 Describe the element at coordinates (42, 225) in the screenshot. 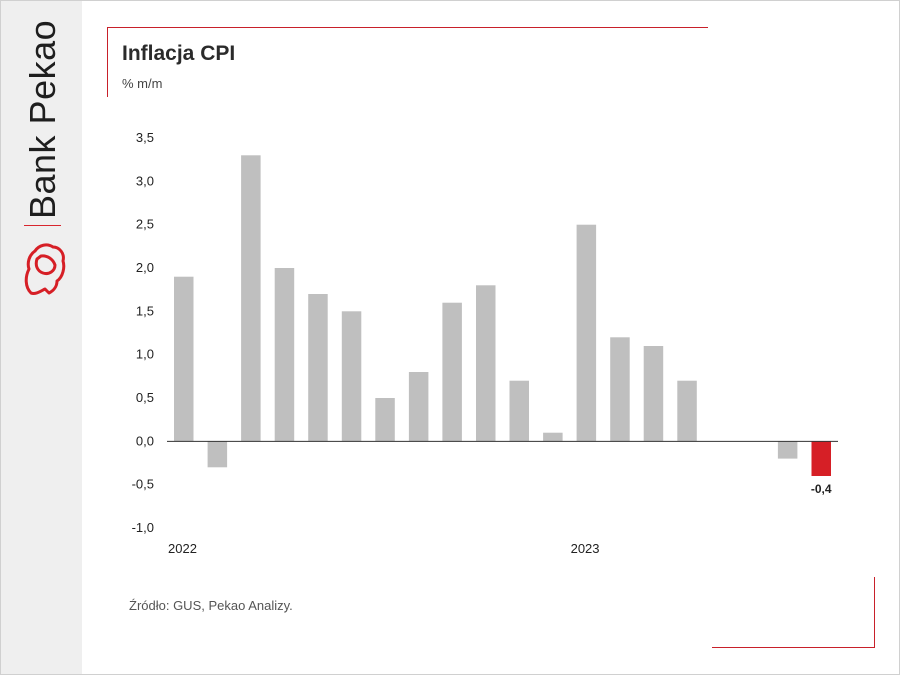

I see `logo-separator` at that location.